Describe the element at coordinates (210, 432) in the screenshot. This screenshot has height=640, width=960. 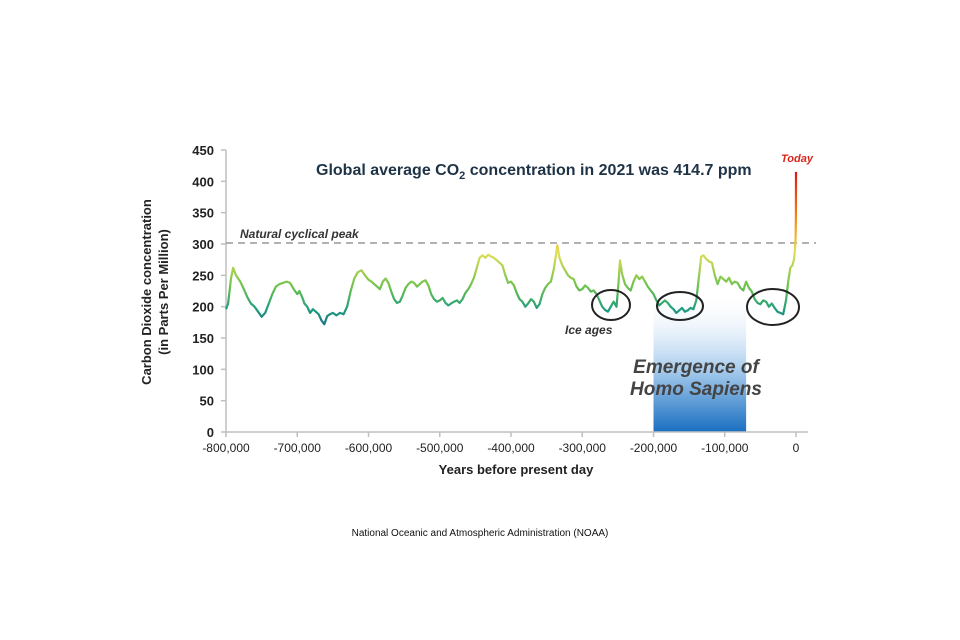
I see `y-tick-label: 0` at that location.